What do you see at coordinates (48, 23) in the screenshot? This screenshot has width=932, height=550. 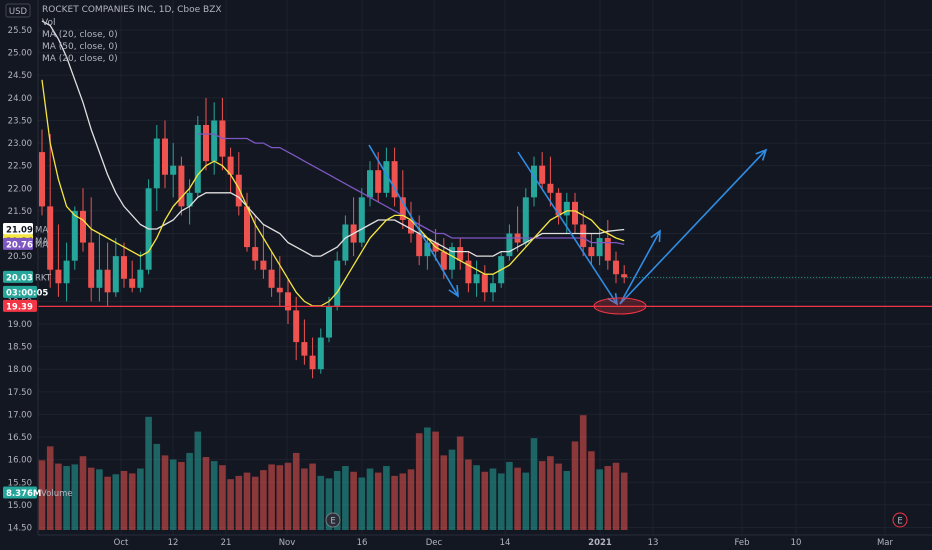 I see `indicator-vol: Vol` at bounding box center [48, 23].